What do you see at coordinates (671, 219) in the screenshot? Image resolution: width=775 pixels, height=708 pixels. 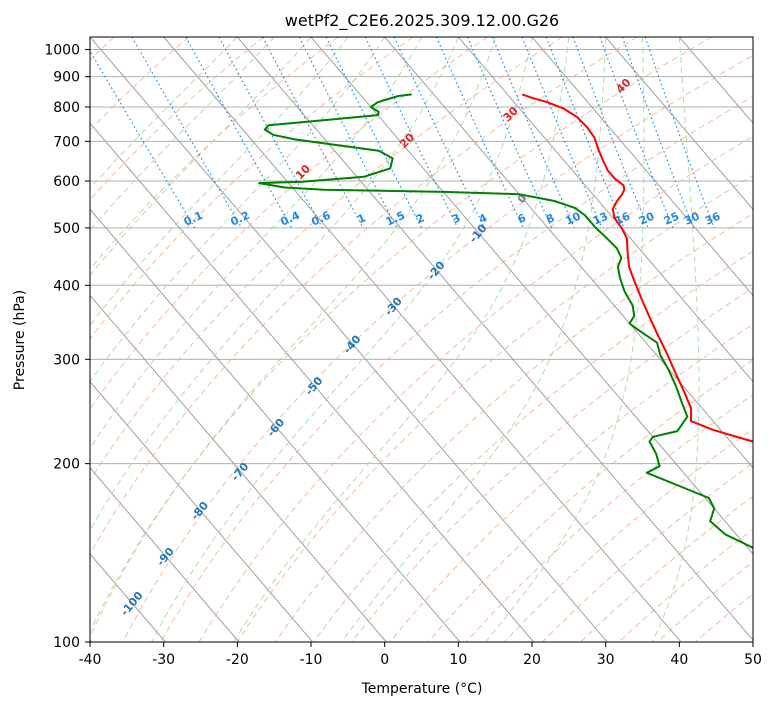 I see `mixing-ratio-label: 25` at bounding box center [671, 219].